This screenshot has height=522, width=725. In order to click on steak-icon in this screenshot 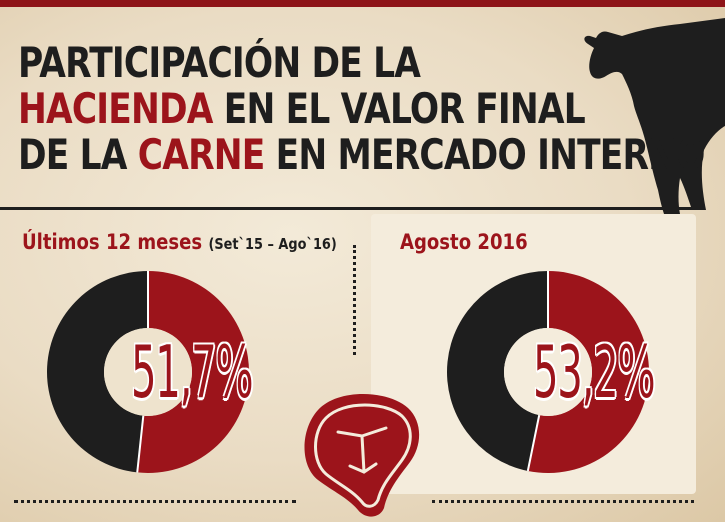, I will do `click(362, 455)`.